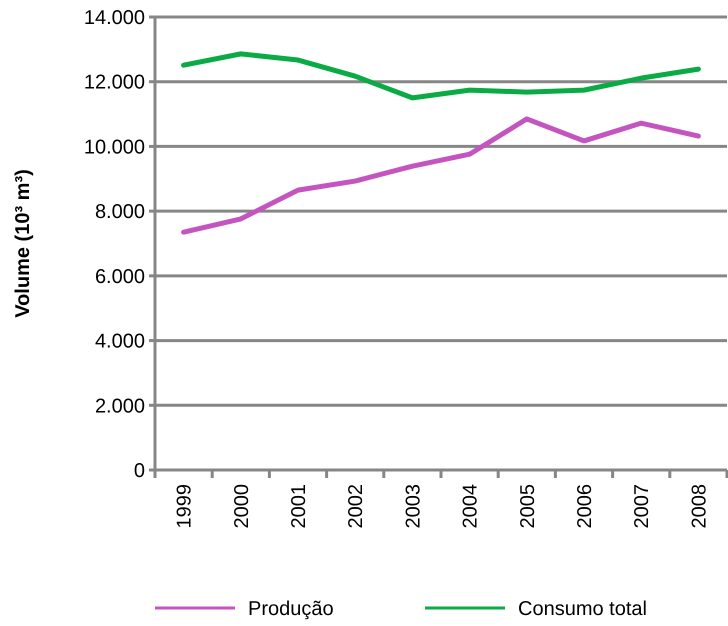 The height and width of the screenshot is (626, 728). I want to click on y-tick-label: 4.000, so click(119, 341).